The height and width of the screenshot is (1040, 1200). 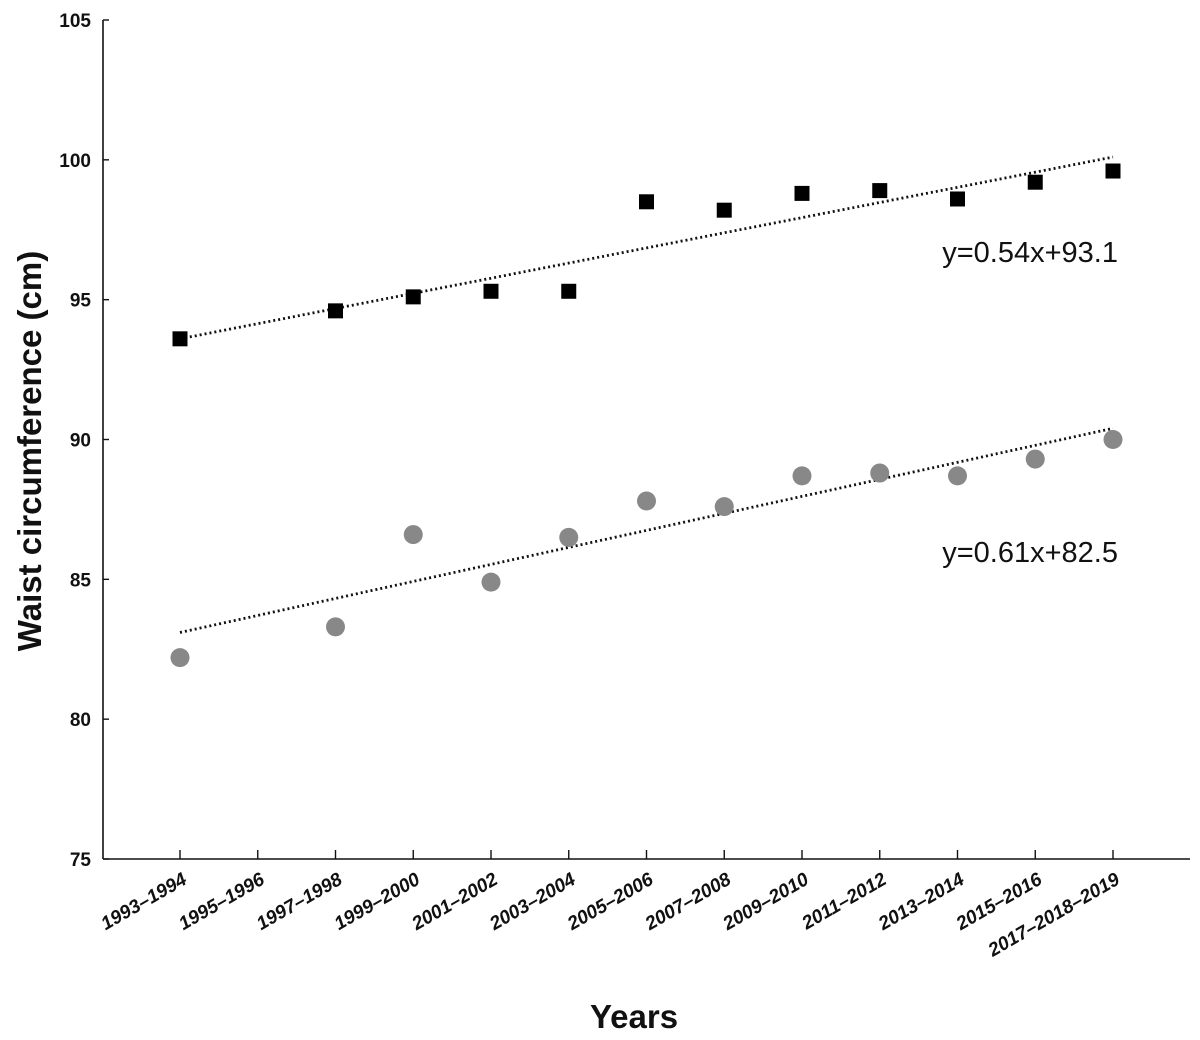 I want to click on x-tick-label: 2011–2012, so click(x=844, y=902).